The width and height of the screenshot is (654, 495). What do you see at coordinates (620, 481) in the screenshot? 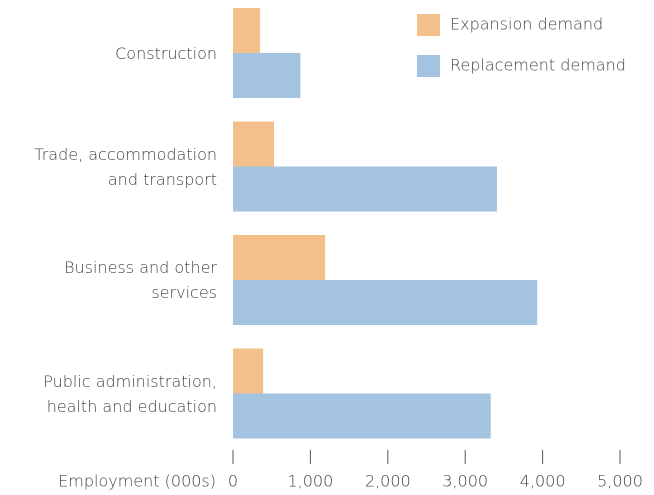
I see `x-tick-label: 5,000` at bounding box center [620, 481].